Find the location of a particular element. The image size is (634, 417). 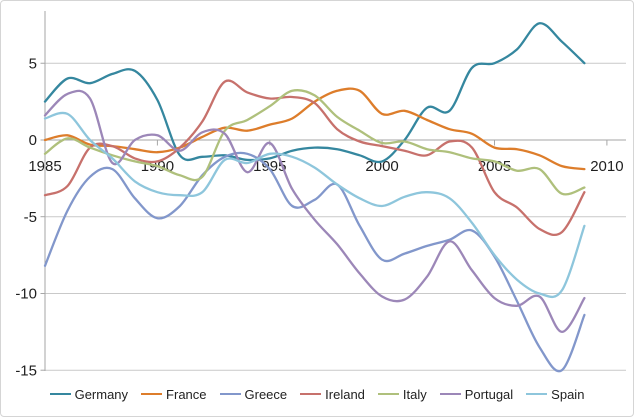

legend-item-germany: Germany is located at coordinates (89, 394).